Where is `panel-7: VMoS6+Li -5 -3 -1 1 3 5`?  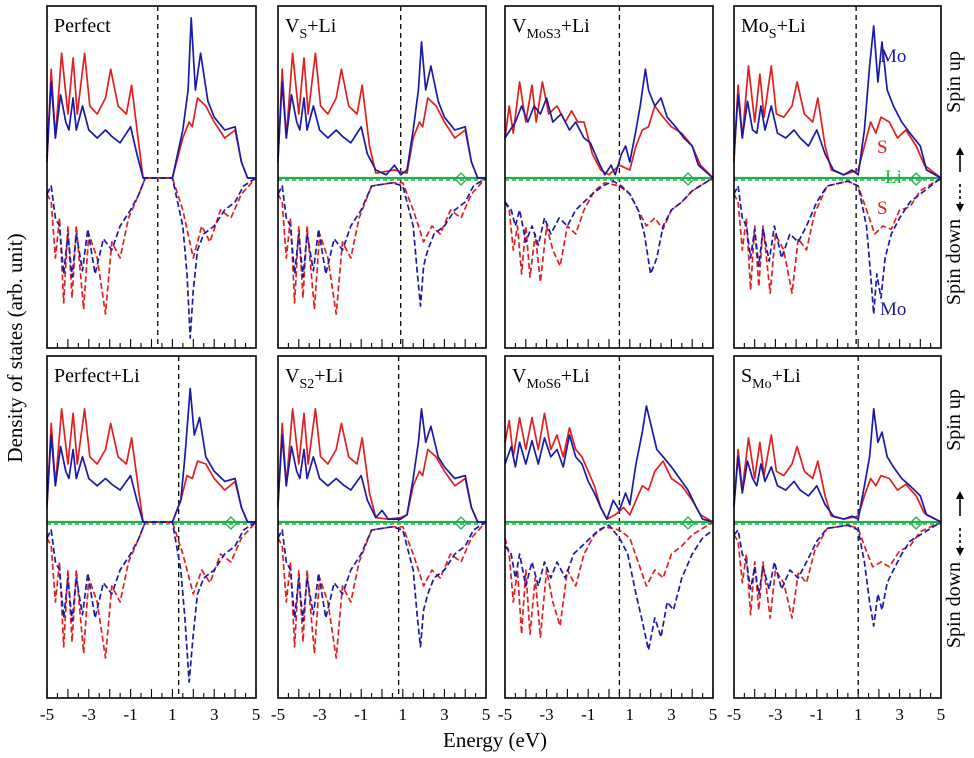
panel-7: VMoS6+Li -5 -3 -1 1 3 5 is located at coordinates (608, 539).